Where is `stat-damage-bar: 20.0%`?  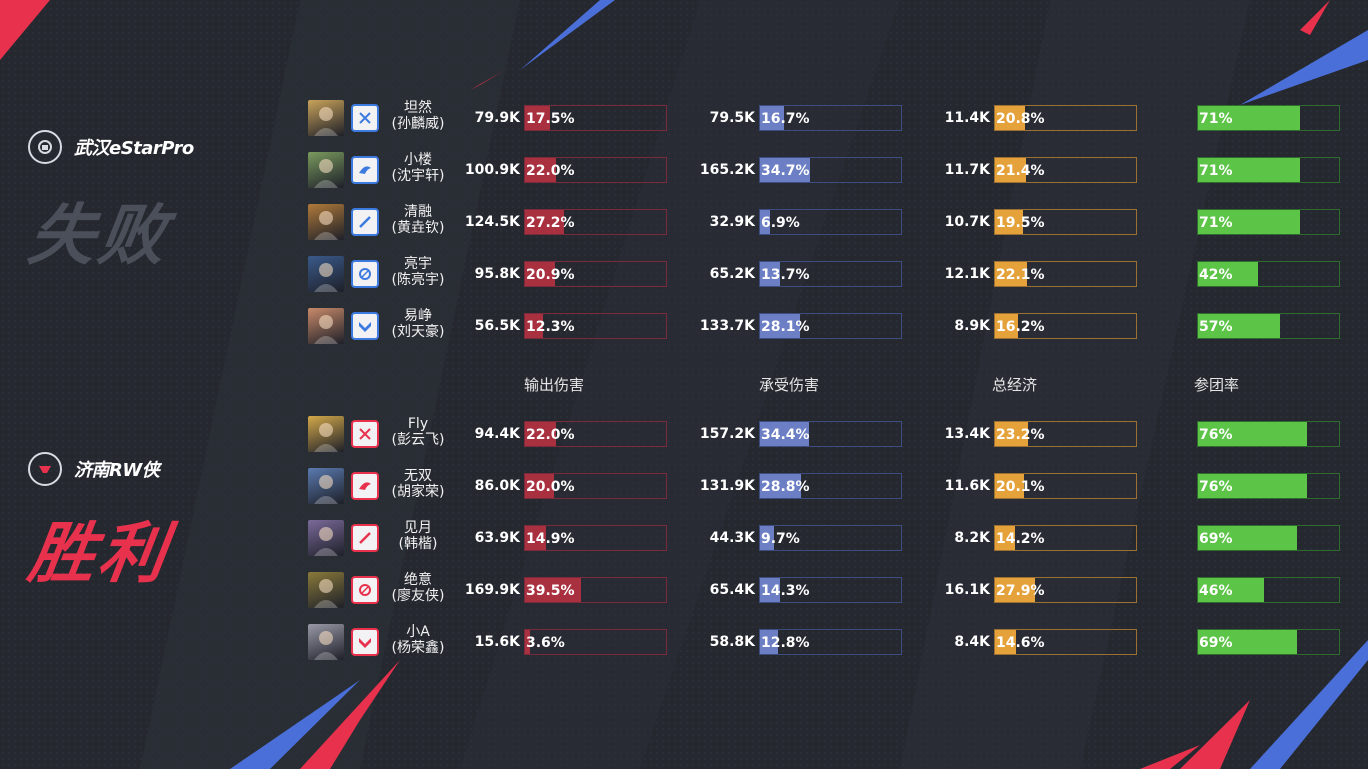 stat-damage-bar: 20.0% is located at coordinates (595, 486).